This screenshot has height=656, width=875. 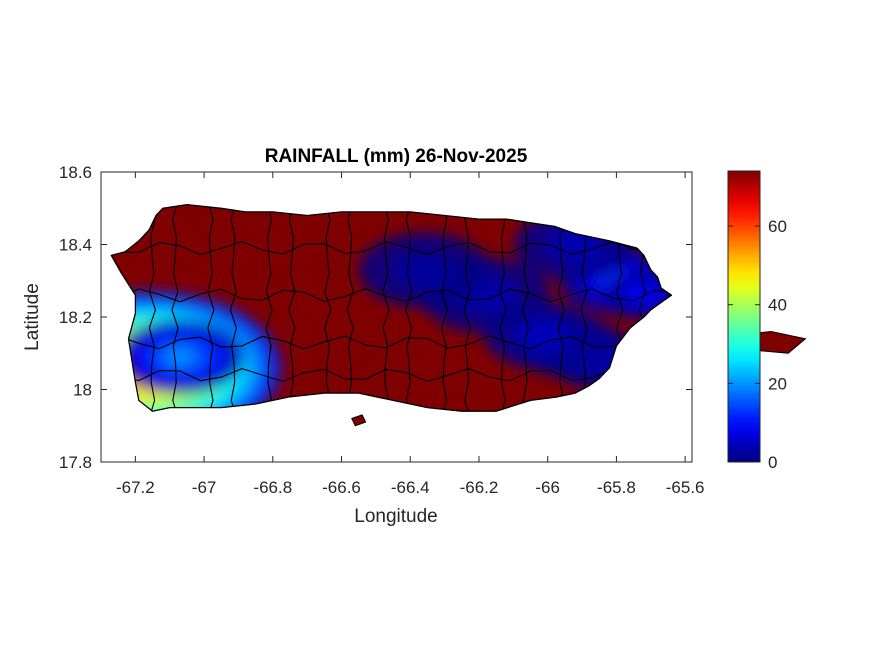 I want to click on y-axis-label: Latitude, so click(x=32, y=317).